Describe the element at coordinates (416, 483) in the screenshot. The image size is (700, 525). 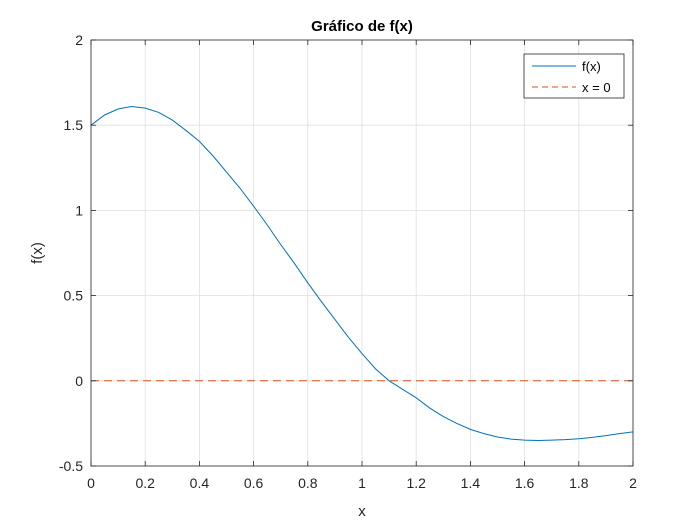
I see `x-tick-label: 1.2` at that location.